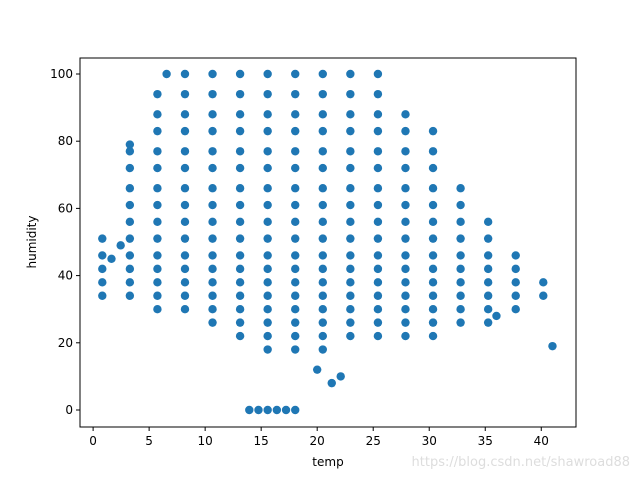 The width and height of the screenshot is (640, 484). I want to click on x-tick-label: 40, so click(541, 441).